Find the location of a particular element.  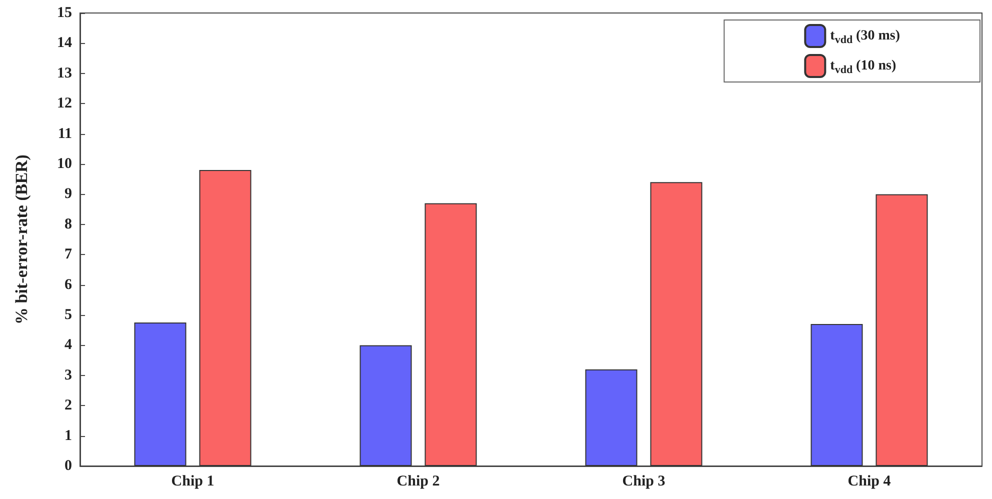

y-tick-label: 6 is located at coordinates (68, 284).